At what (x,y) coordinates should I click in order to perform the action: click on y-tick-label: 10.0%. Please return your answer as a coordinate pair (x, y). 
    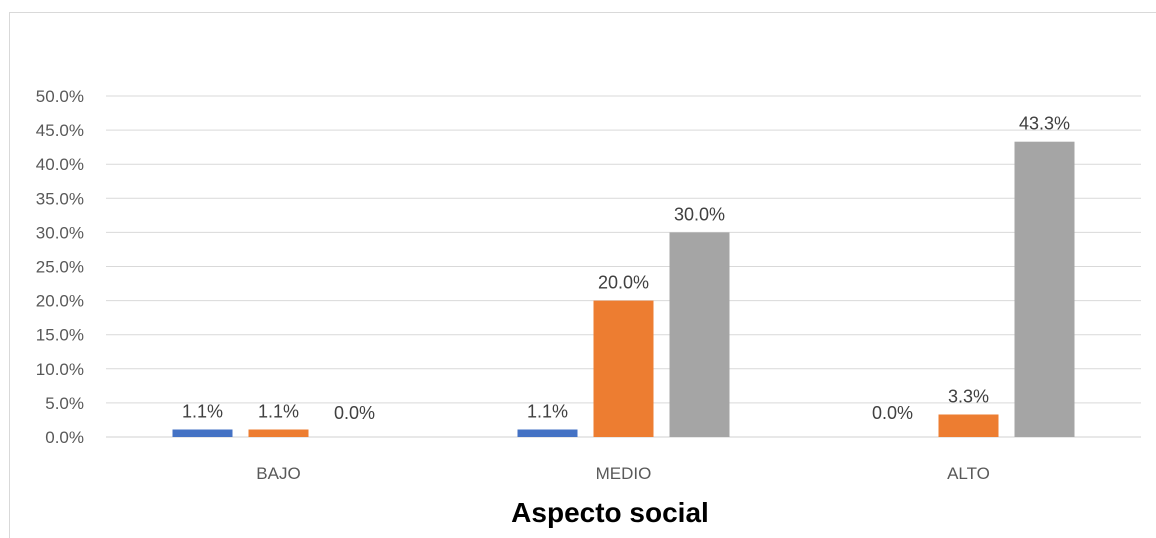
    Looking at the image, I should click on (60, 369).